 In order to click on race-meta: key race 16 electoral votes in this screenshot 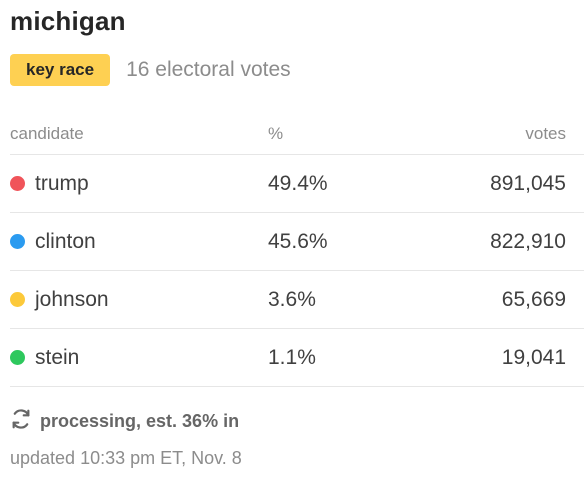, I will do `click(150, 70)`.